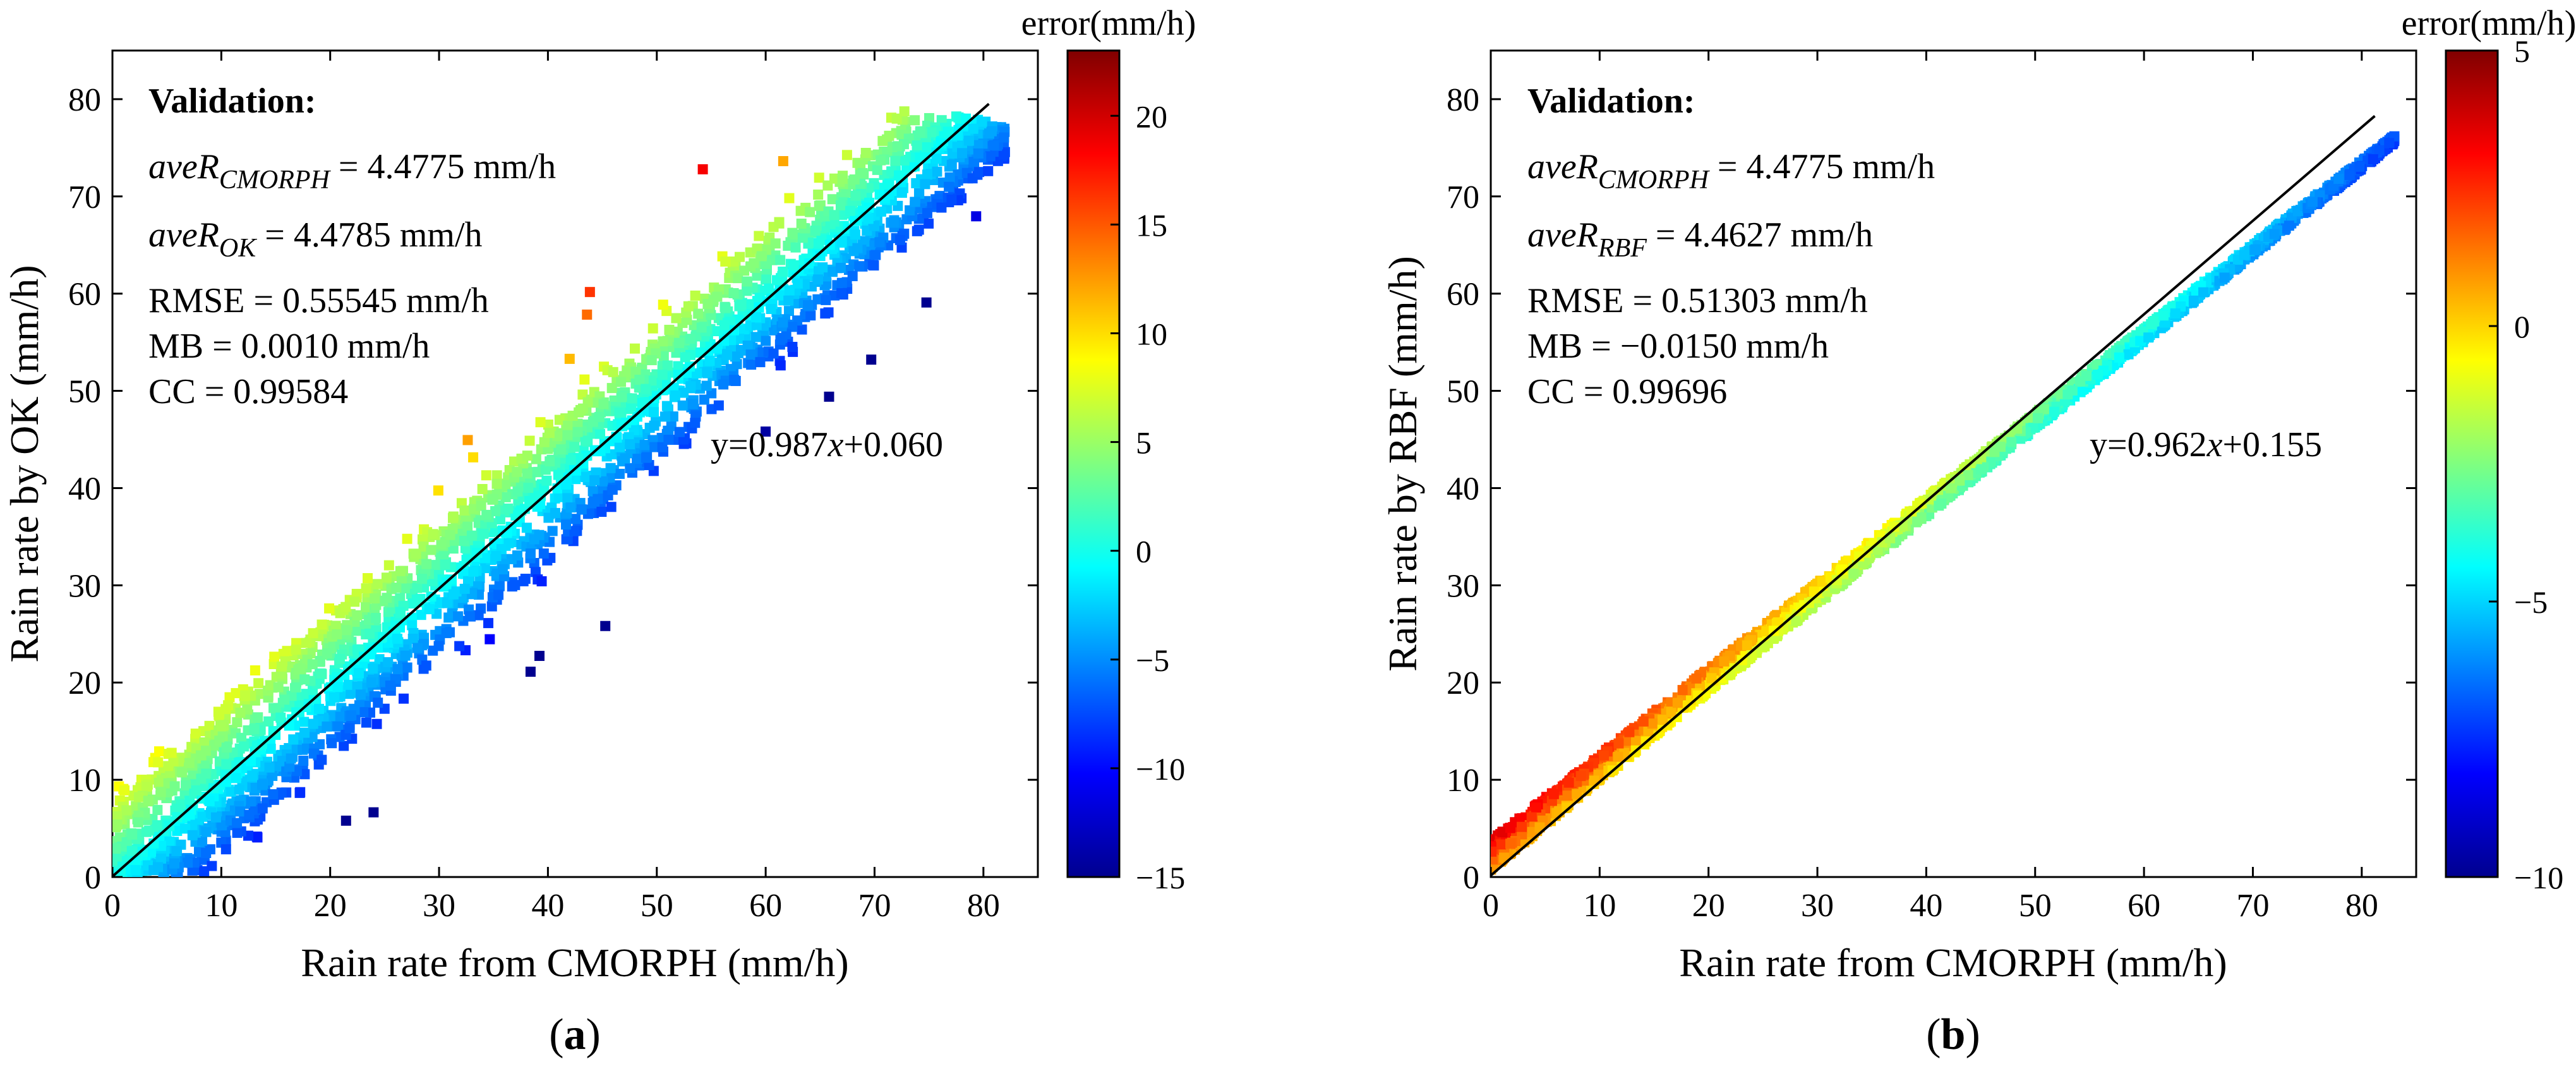  I want to click on x-tick-label-a: 20, so click(330, 906).